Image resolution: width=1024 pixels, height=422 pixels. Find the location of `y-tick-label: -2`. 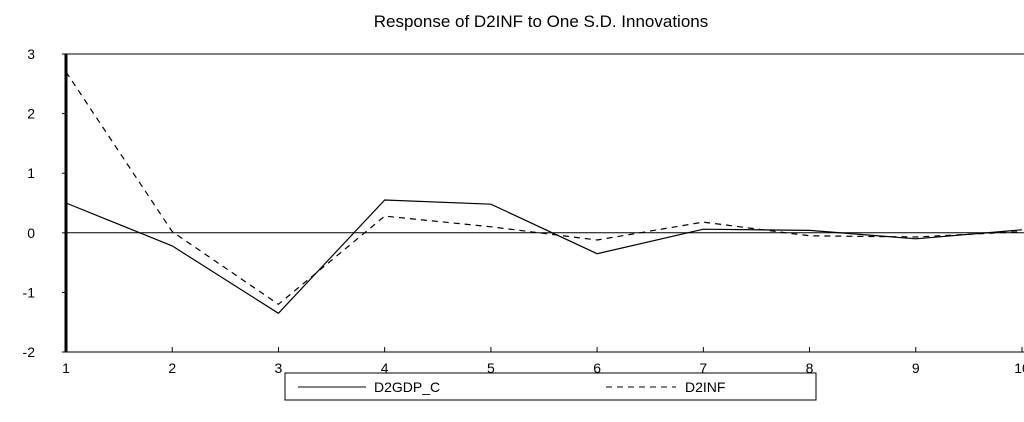

y-tick-label: -2 is located at coordinates (29, 352).